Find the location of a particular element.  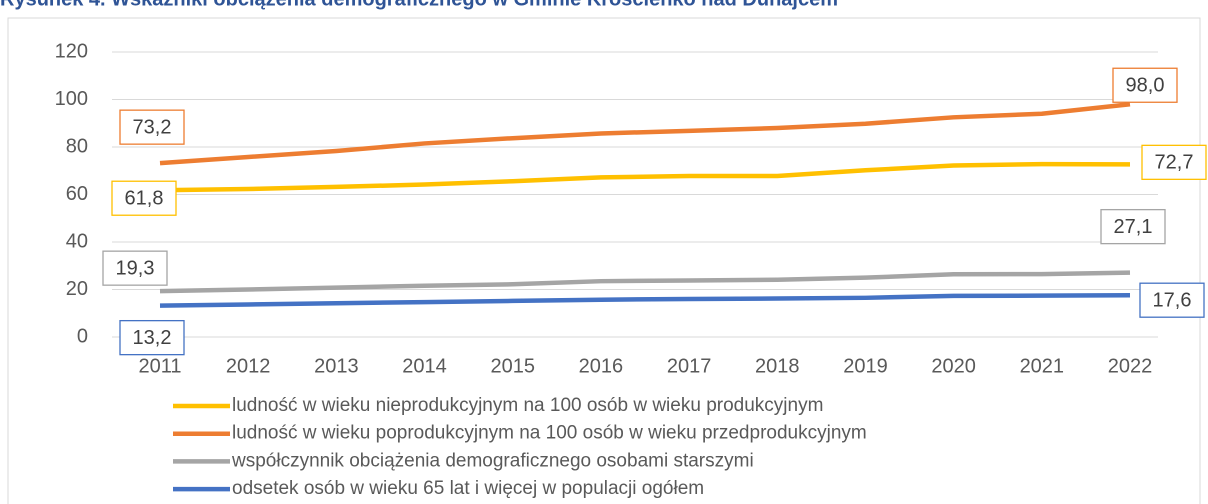

data-label: 72,7 is located at coordinates (1174, 163).